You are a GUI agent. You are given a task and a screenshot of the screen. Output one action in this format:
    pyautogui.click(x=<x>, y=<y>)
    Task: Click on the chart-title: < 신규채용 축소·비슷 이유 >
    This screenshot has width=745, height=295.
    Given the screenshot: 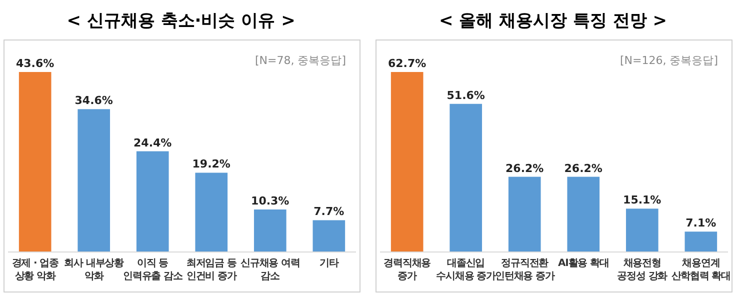 What is the action you would take?
    pyautogui.click(x=181, y=21)
    